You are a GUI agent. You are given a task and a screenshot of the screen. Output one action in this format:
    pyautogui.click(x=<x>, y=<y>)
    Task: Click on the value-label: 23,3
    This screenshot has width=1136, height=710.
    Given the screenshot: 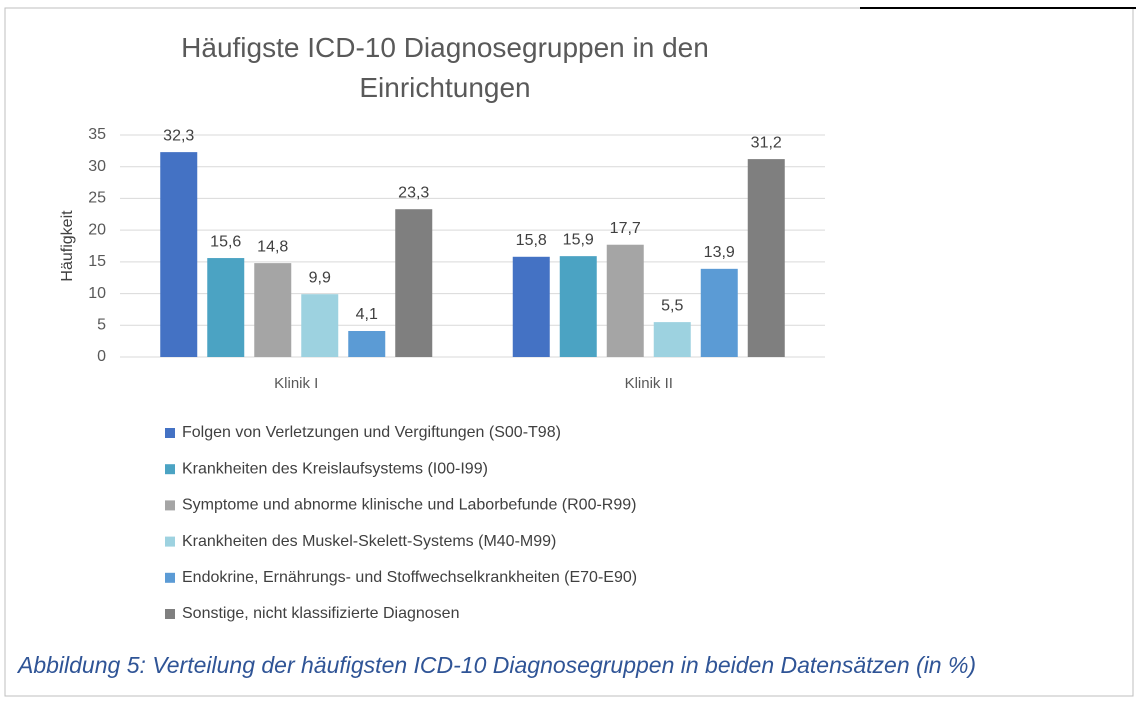 What is the action you would take?
    pyautogui.click(x=413, y=192)
    